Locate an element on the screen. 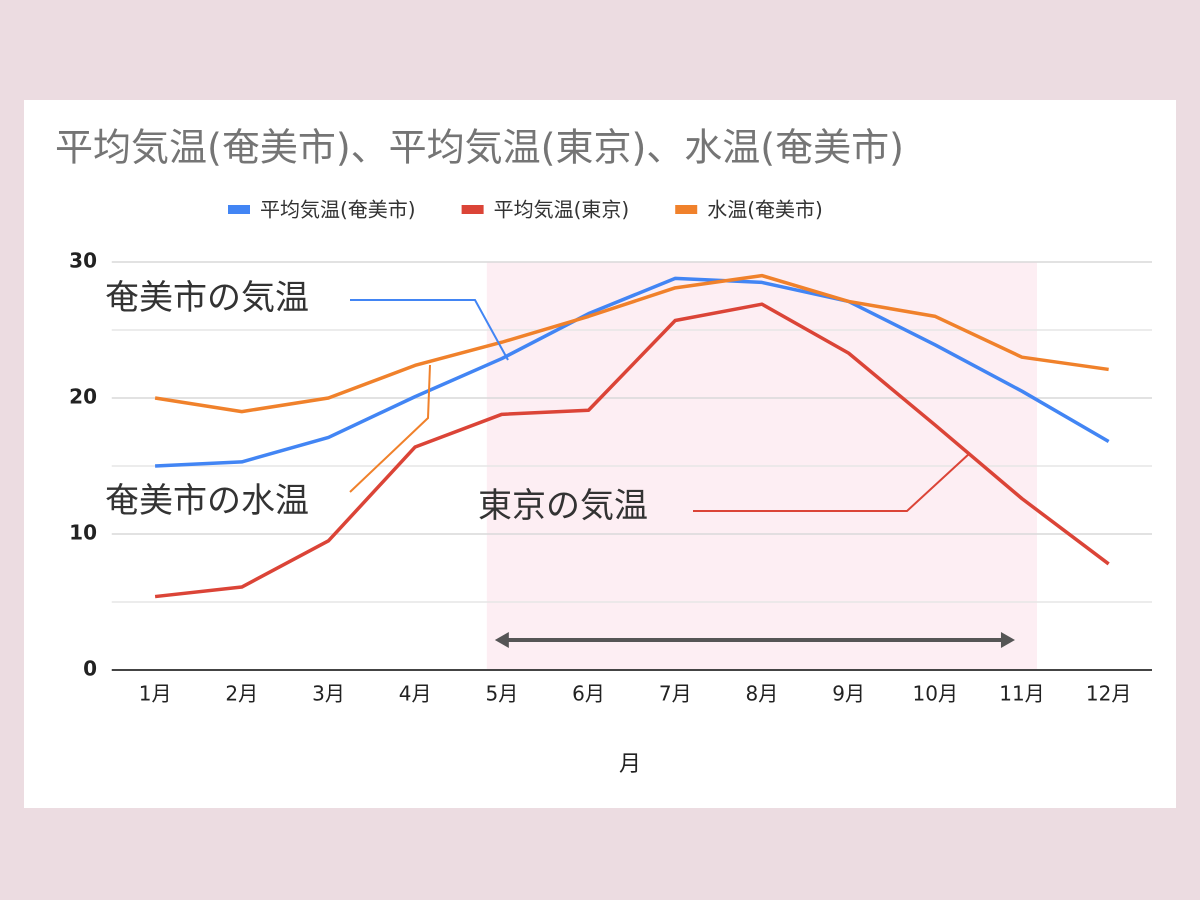 This screenshot has height=900, width=1200. x-tick-label: 1月 is located at coordinates (155, 694).